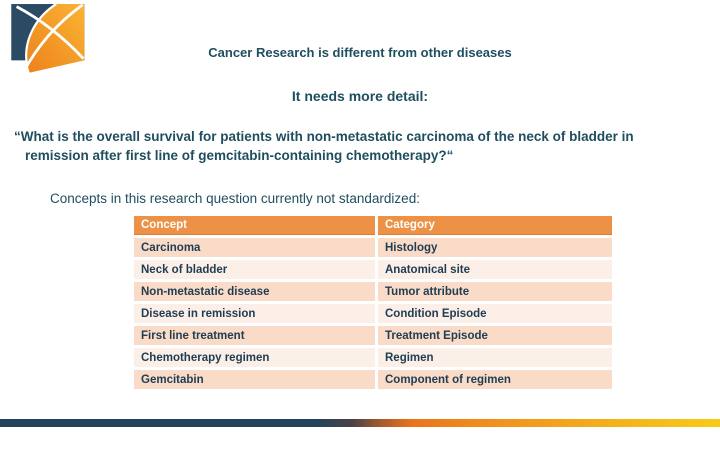 The width and height of the screenshot is (720, 450). I want to click on table-row: Gemcitabin Component of regimen, so click(373, 379).